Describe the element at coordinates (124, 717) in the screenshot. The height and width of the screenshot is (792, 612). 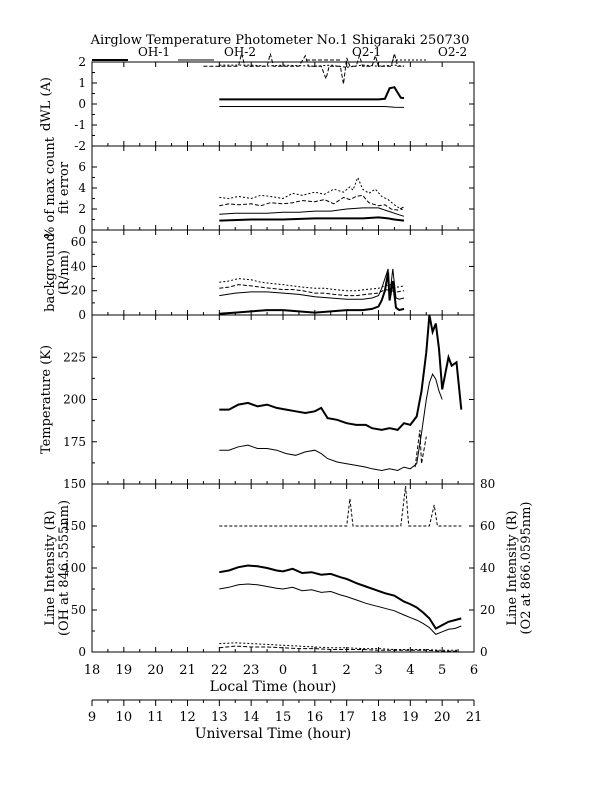
I see `ut-tick-label: 10` at that location.